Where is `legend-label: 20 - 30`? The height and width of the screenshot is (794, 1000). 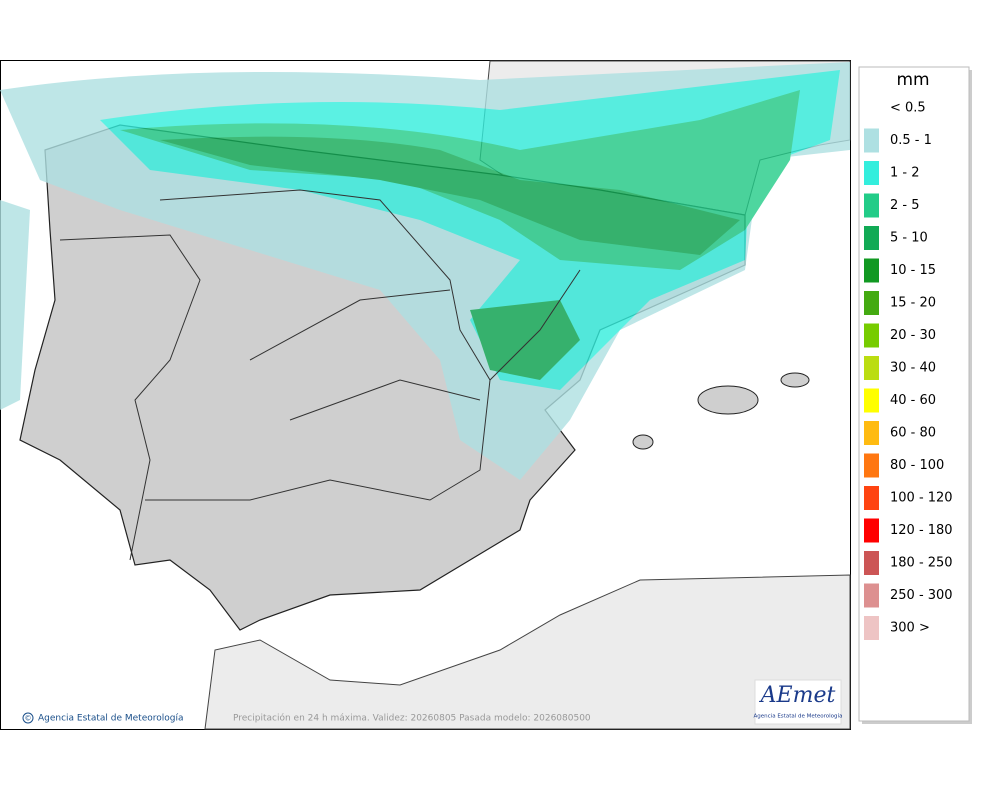
legend-label: 20 - 30 is located at coordinates (913, 335).